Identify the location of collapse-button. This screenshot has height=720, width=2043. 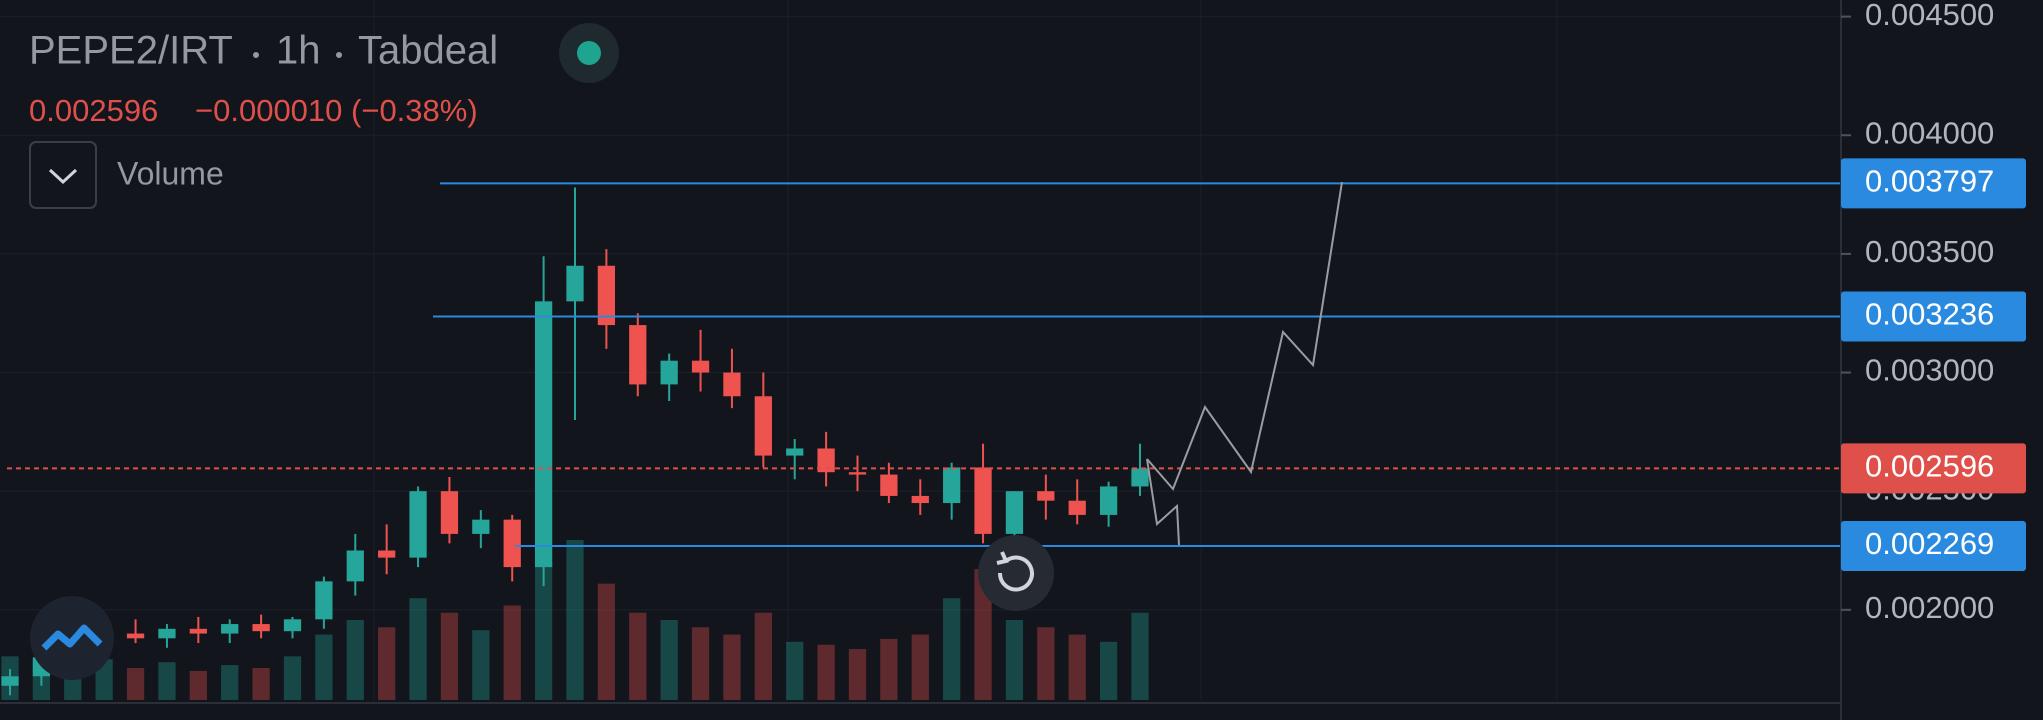
(63, 175).